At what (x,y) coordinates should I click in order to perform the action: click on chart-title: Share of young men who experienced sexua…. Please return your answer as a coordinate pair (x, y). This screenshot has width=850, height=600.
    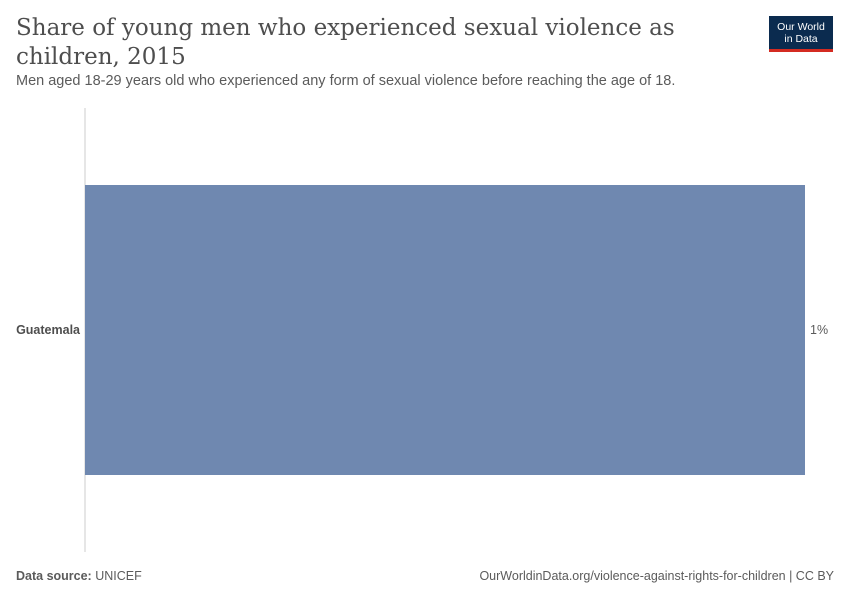
    Looking at the image, I should click on (345, 42).